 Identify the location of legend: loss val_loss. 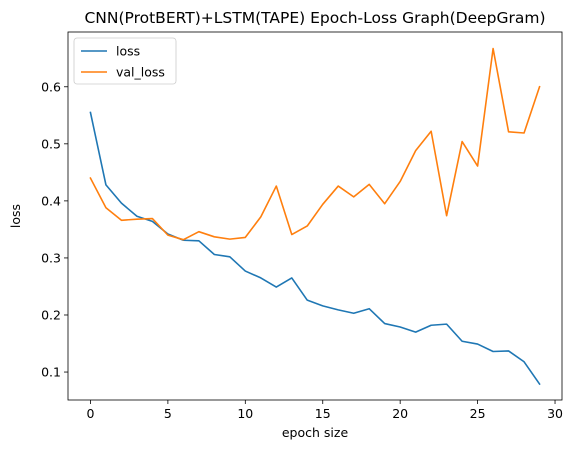
(125, 61).